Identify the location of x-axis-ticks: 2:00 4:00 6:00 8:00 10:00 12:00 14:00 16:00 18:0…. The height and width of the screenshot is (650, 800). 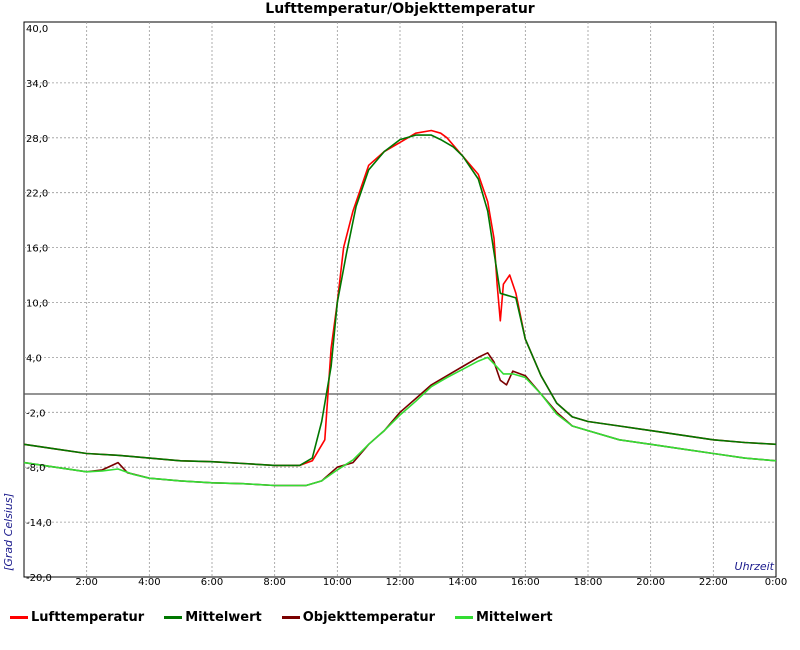
(431, 582).